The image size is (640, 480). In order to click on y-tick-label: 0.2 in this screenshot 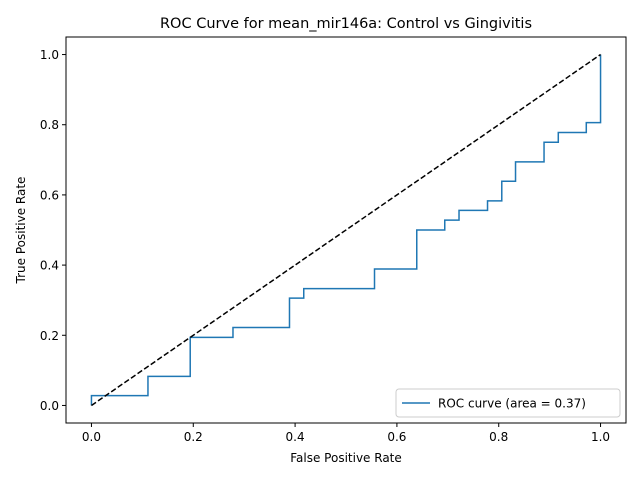, I will do `click(49, 336)`.